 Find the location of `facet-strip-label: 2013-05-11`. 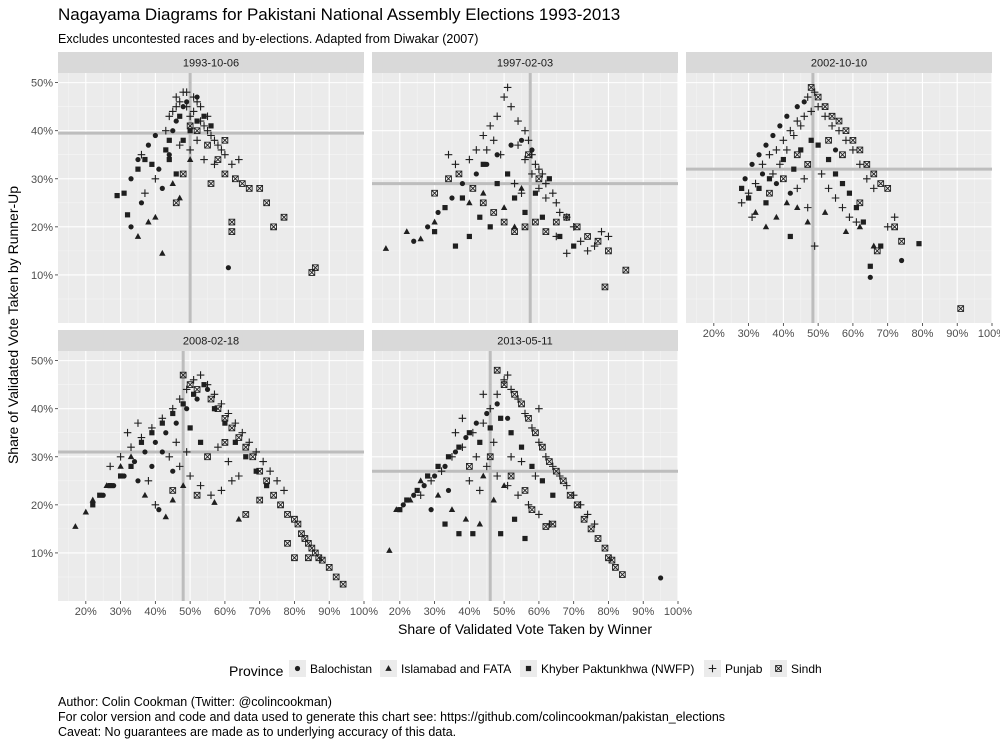

facet-strip-label: 2013-05-11 is located at coordinates (524, 342).